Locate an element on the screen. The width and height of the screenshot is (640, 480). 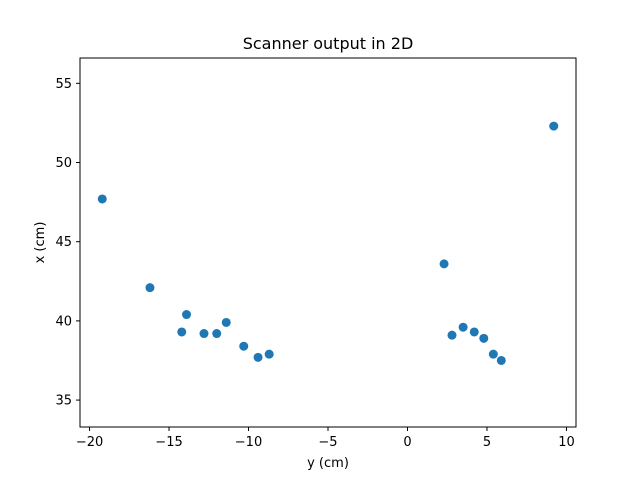
y-tick-label: 50 is located at coordinates (63, 163).